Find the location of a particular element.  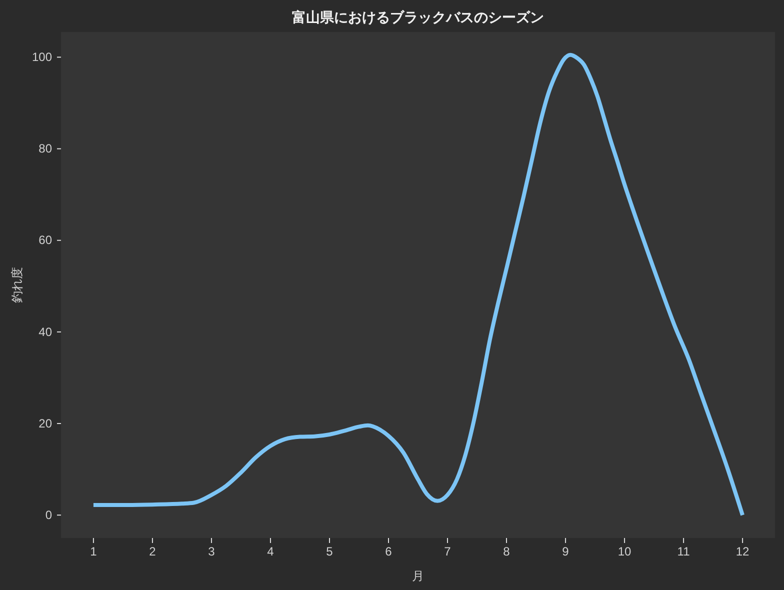

x-tick-label: 2 is located at coordinates (152, 551).